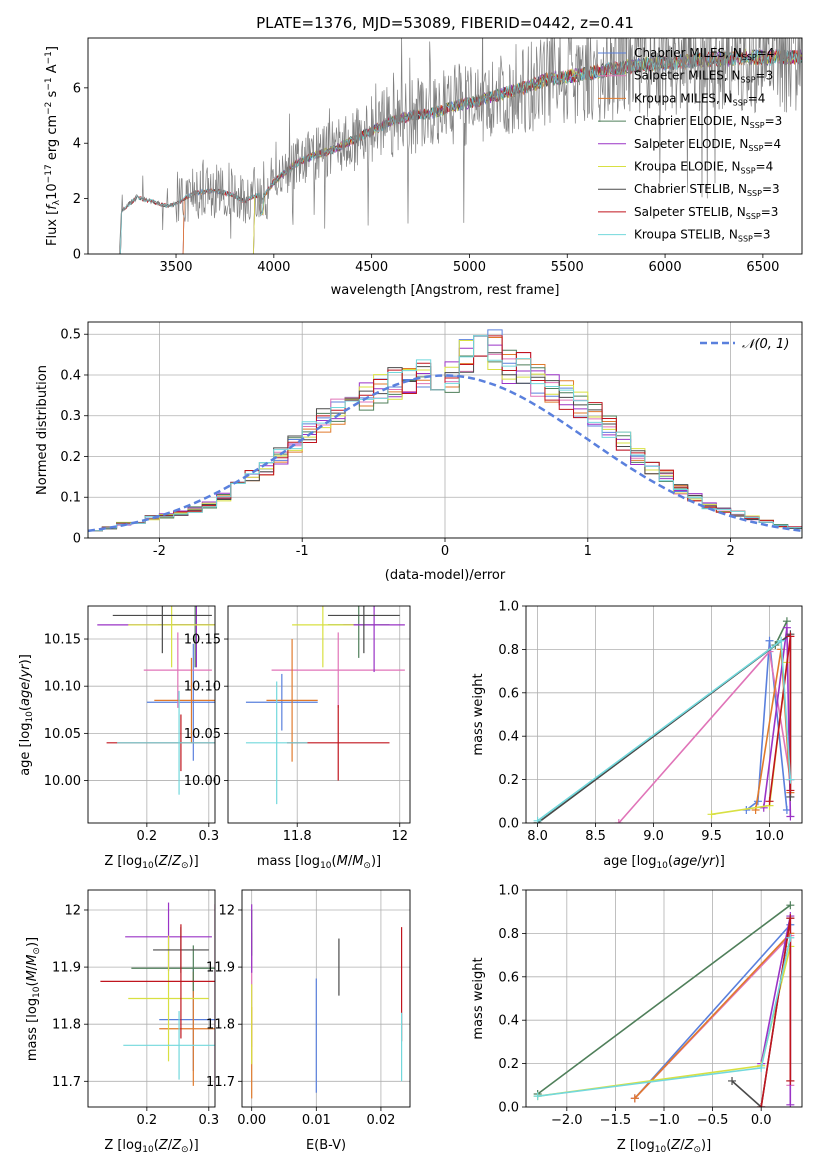 This screenshot has width=819, height=1170. What do you see at coordinates (32, 975) in the screenshot?
I see `label-part: M` at bounding box center [32, 975].